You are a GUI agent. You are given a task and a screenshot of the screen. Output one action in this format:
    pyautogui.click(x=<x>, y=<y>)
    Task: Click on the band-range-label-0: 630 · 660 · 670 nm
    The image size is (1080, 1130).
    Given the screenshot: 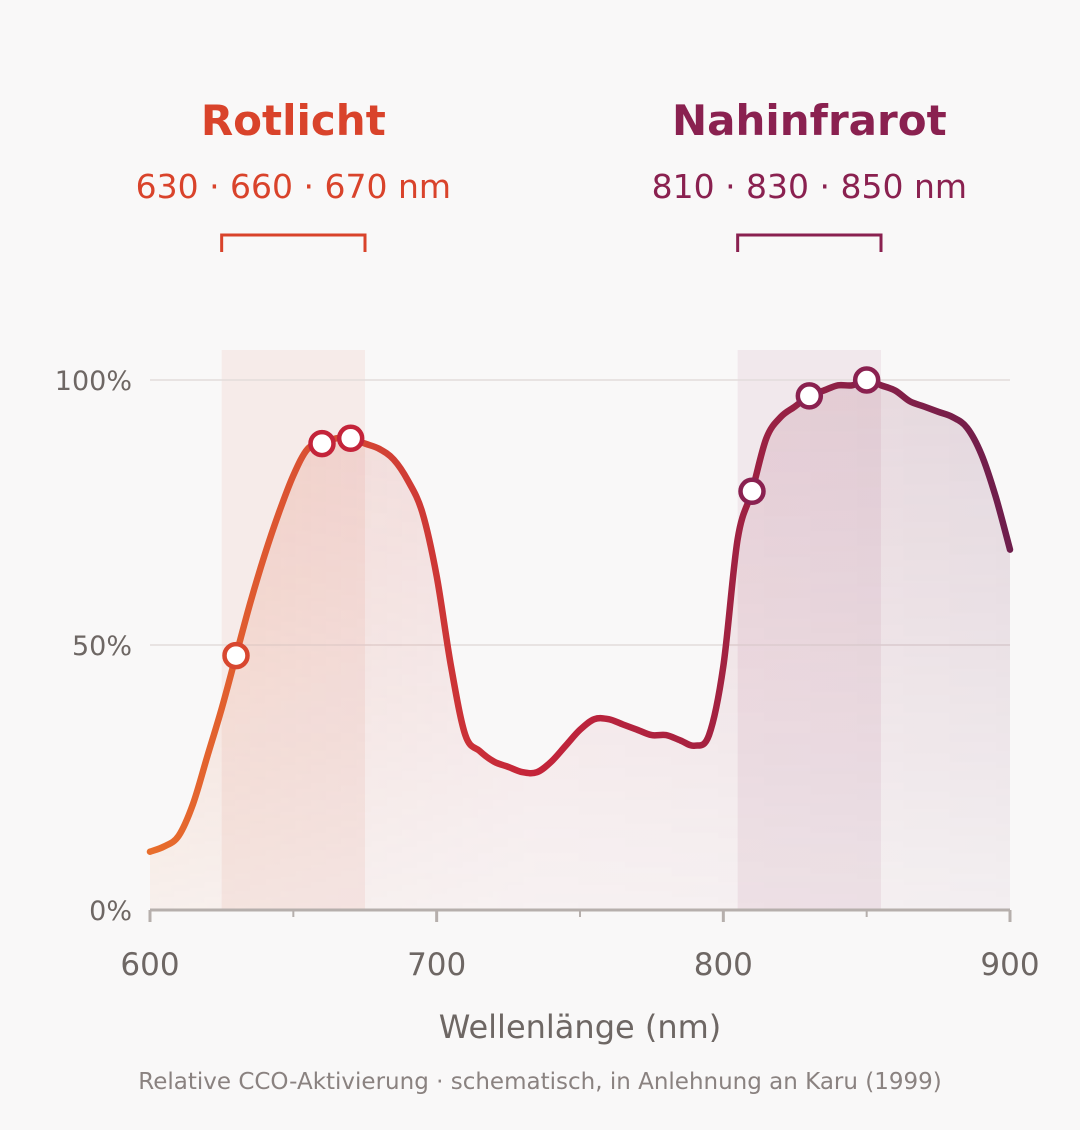 What is the action you would take?
    pyautogui.click(x=293, y=186)
    